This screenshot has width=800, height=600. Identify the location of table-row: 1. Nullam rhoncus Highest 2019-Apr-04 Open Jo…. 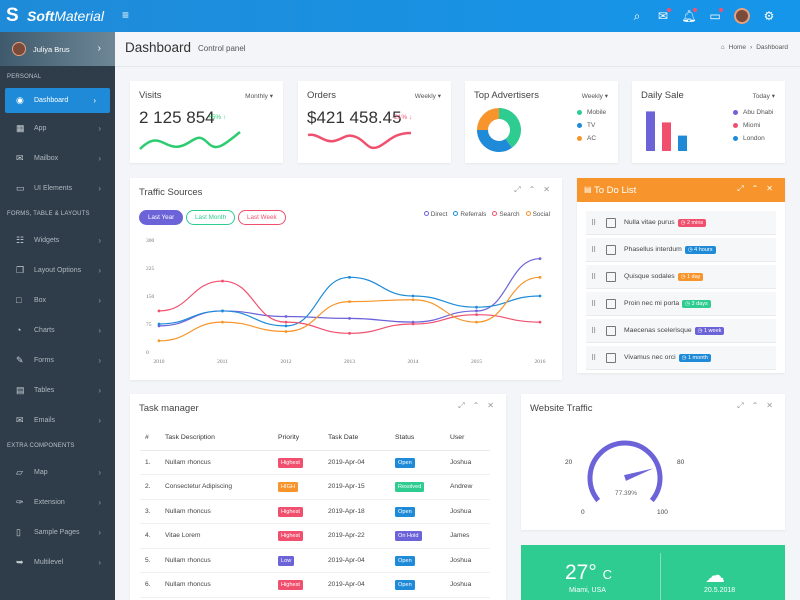
(315, 462).